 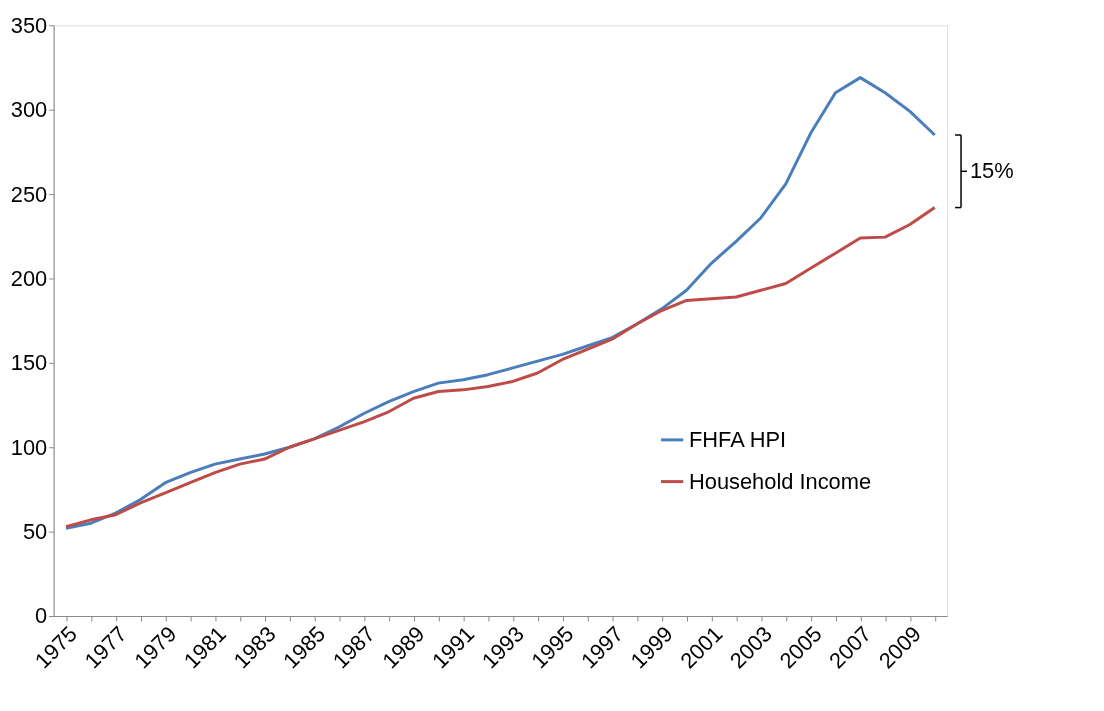 What do you see at coordinates (35, 532) in the screenshot?
I see `y-tick-label: 50` at bounding box center [35, 532].